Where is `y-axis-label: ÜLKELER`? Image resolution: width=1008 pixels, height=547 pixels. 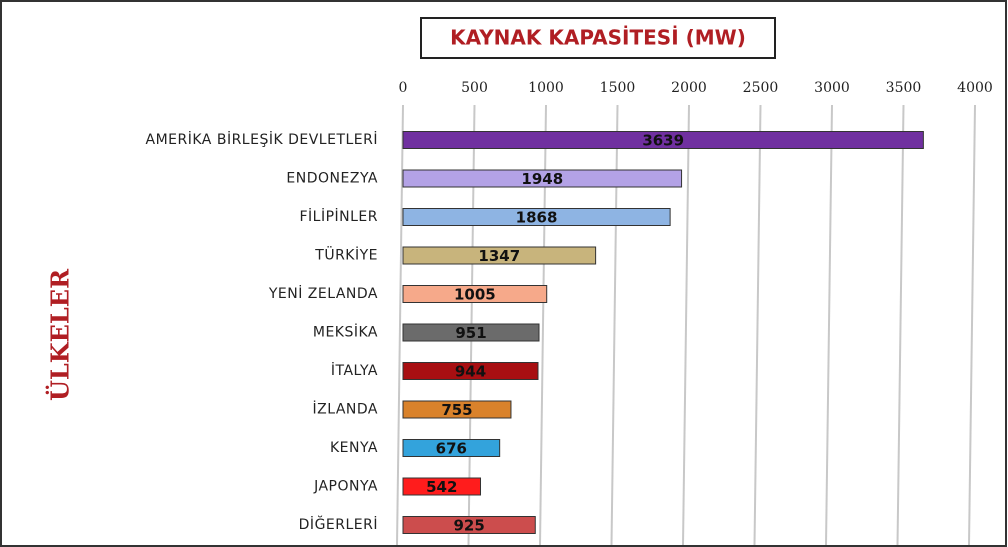 y-axis-label: ÜLKELER is located at coordinates (60, 334).